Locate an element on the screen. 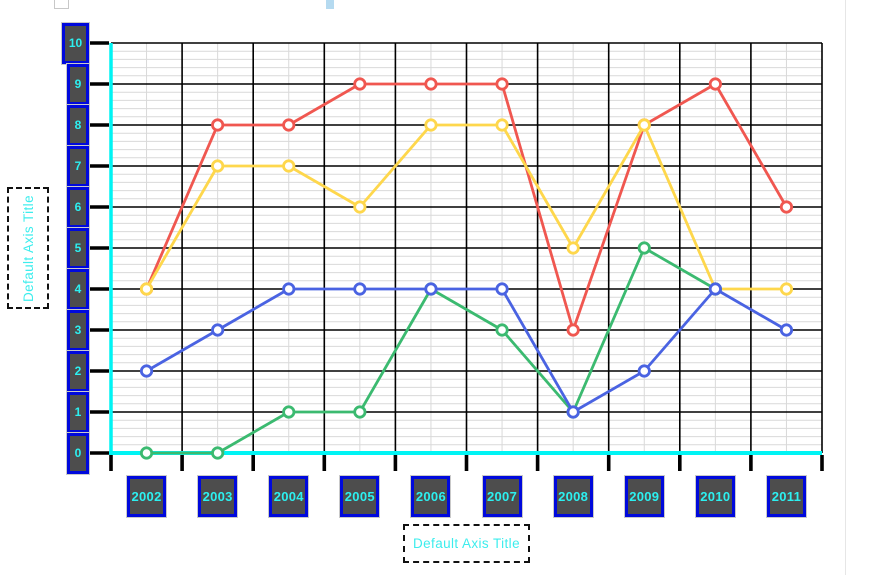 The height and width of the screenshot is (575, 869). y-tick-label-6: 6 is located at coordinates (78, 207).